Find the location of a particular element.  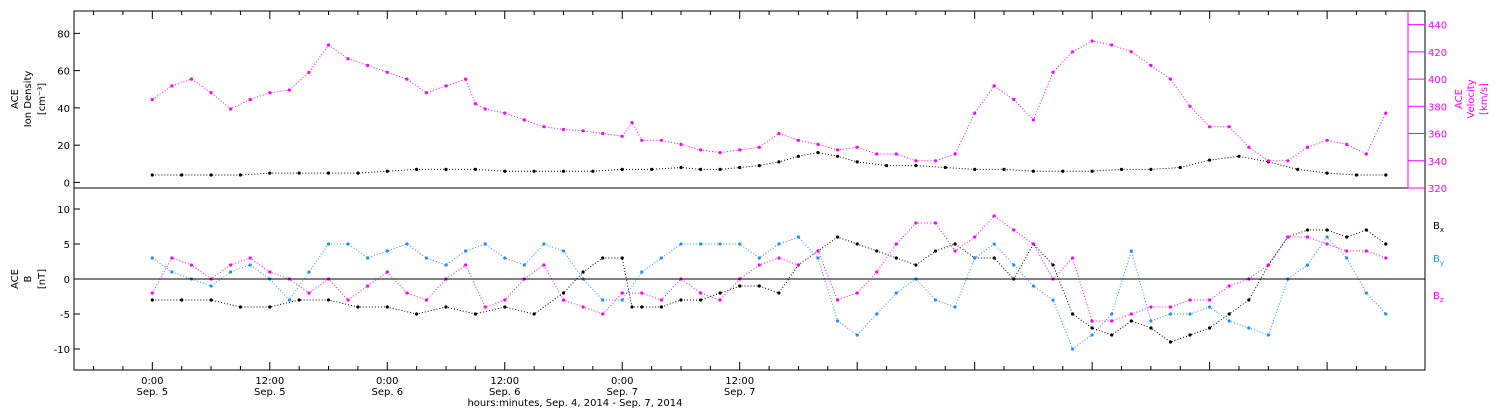

bottom-ytick-label: 10 is located at coordinates (63, 210).